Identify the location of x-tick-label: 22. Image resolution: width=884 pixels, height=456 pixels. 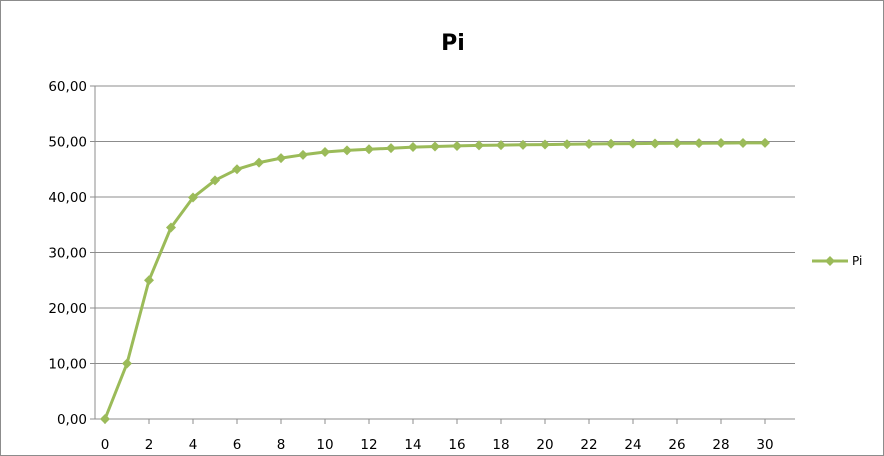
(588, 445).